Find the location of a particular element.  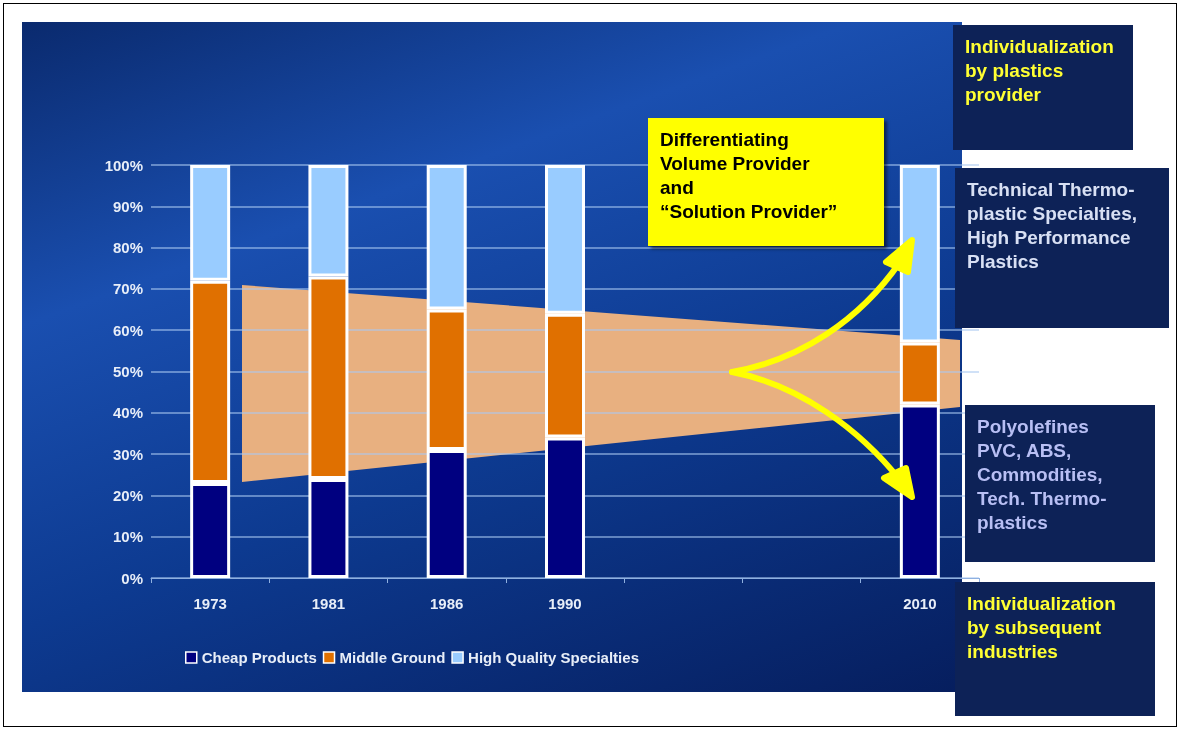

y-tick-label: 40% is located at coordinates (127, 413).